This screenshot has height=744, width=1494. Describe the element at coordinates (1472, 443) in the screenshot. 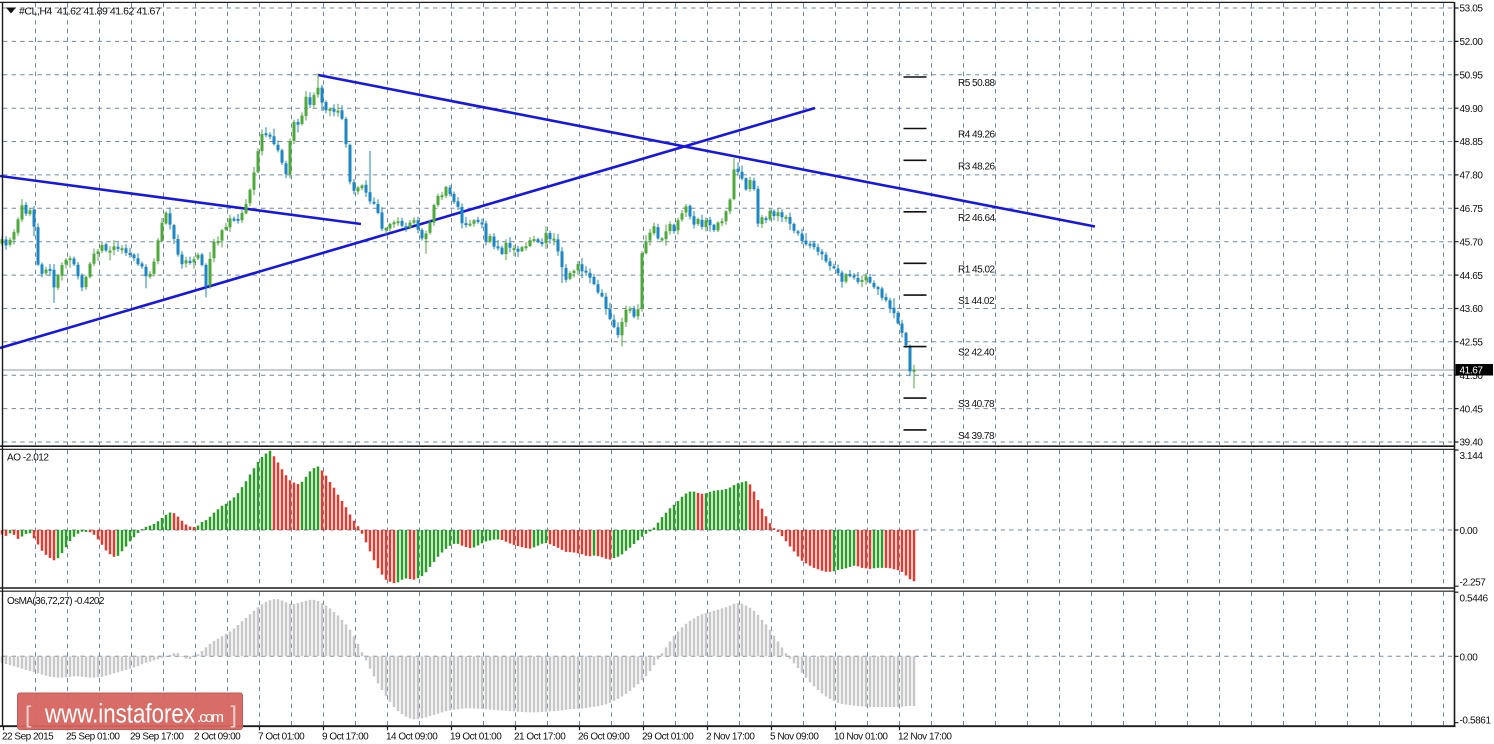

I see `svg-text: 39.40` at that location.